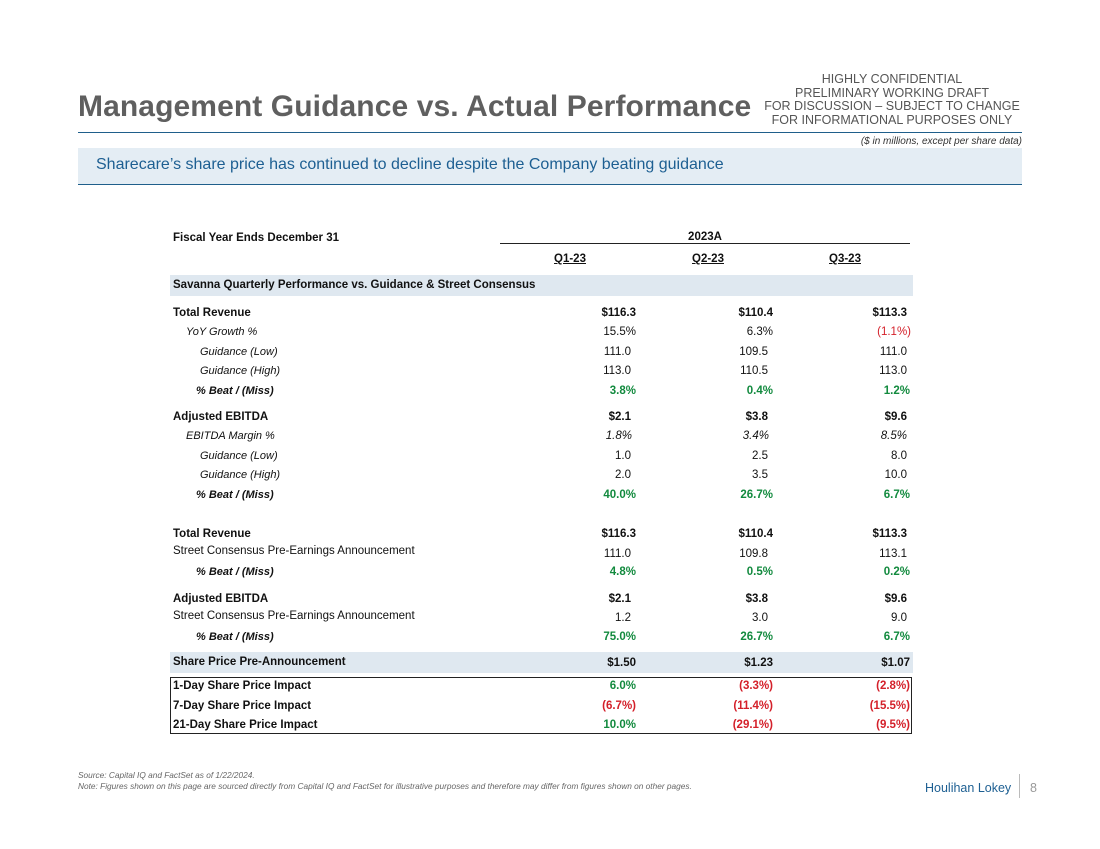 This screenshot has height=849, width=1100. What do you see at coordinates (570, 259) in the screenshot?
I see `column-header-q1: Q1-23` at bounding box center [570, 259].